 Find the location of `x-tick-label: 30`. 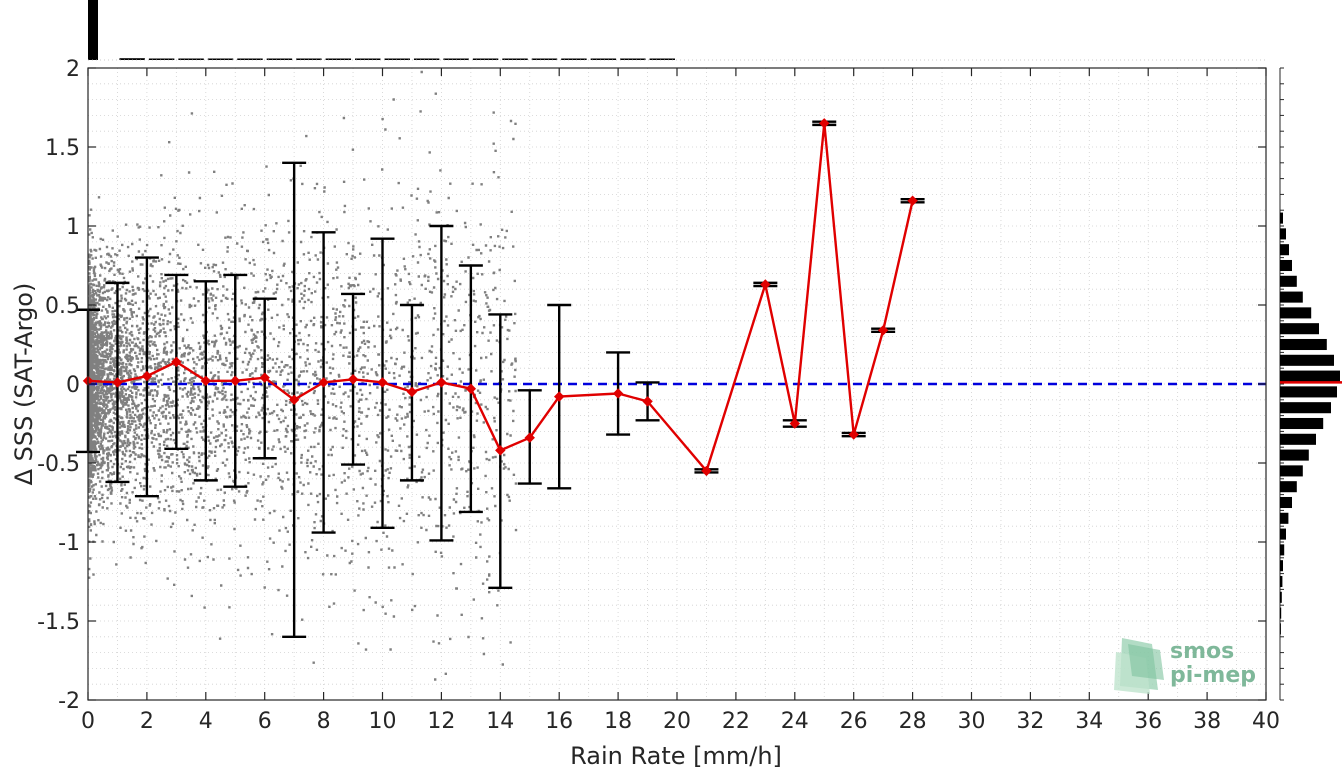

x-tick-label: 30 is located at coordinates (972, 721).